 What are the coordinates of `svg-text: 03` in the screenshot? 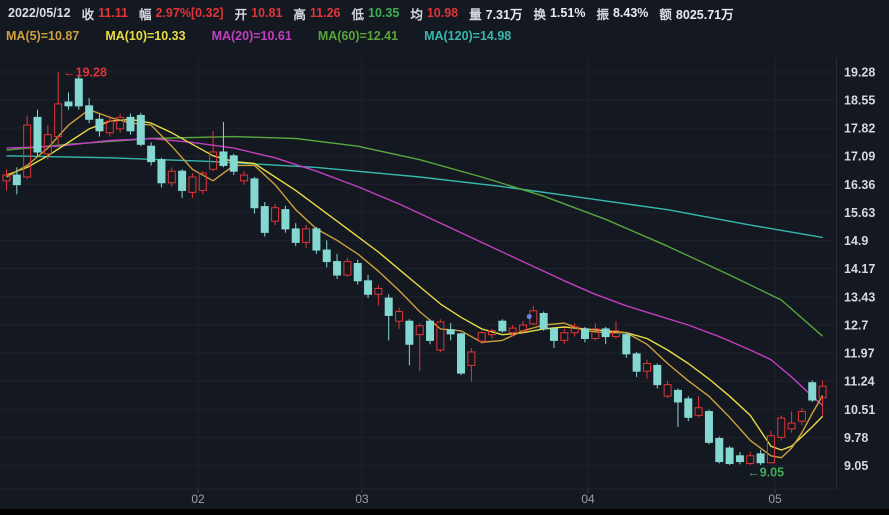 It's located at (362, 499).